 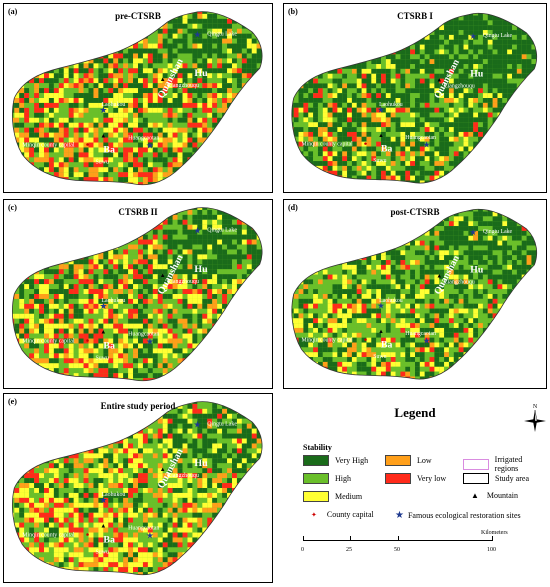 What do you see at coordinates (327, 478) in the screenshot?
I see `legend-high: High` at bounding box center [327, 478].